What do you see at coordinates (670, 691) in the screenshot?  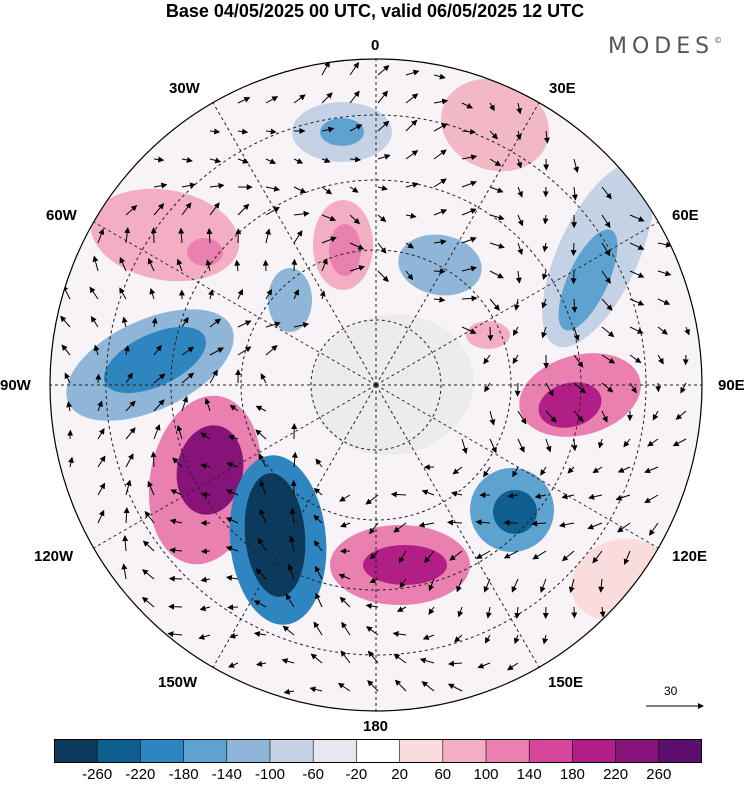 I see `vector-reference-label: 30` at bounding box center [670, 691].